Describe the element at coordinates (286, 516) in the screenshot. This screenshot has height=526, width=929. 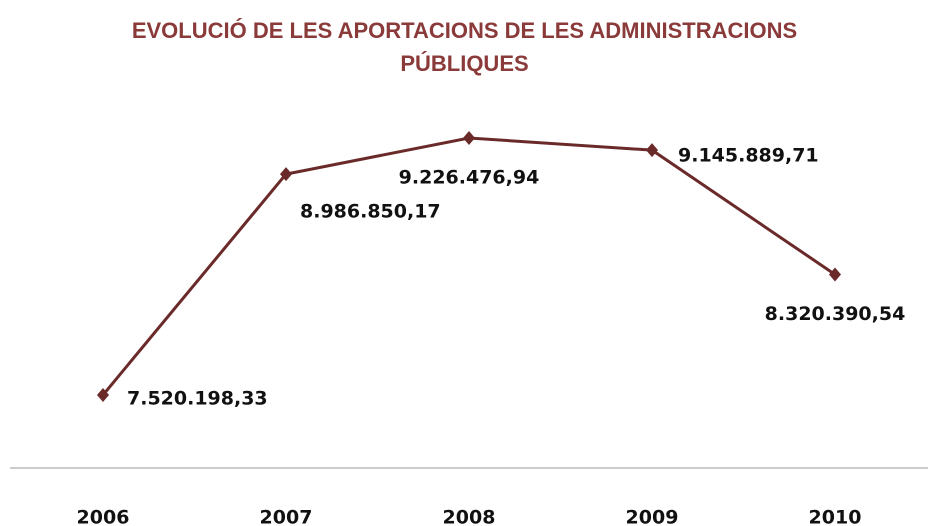
I see `x-tick-label: 2007` at that location.